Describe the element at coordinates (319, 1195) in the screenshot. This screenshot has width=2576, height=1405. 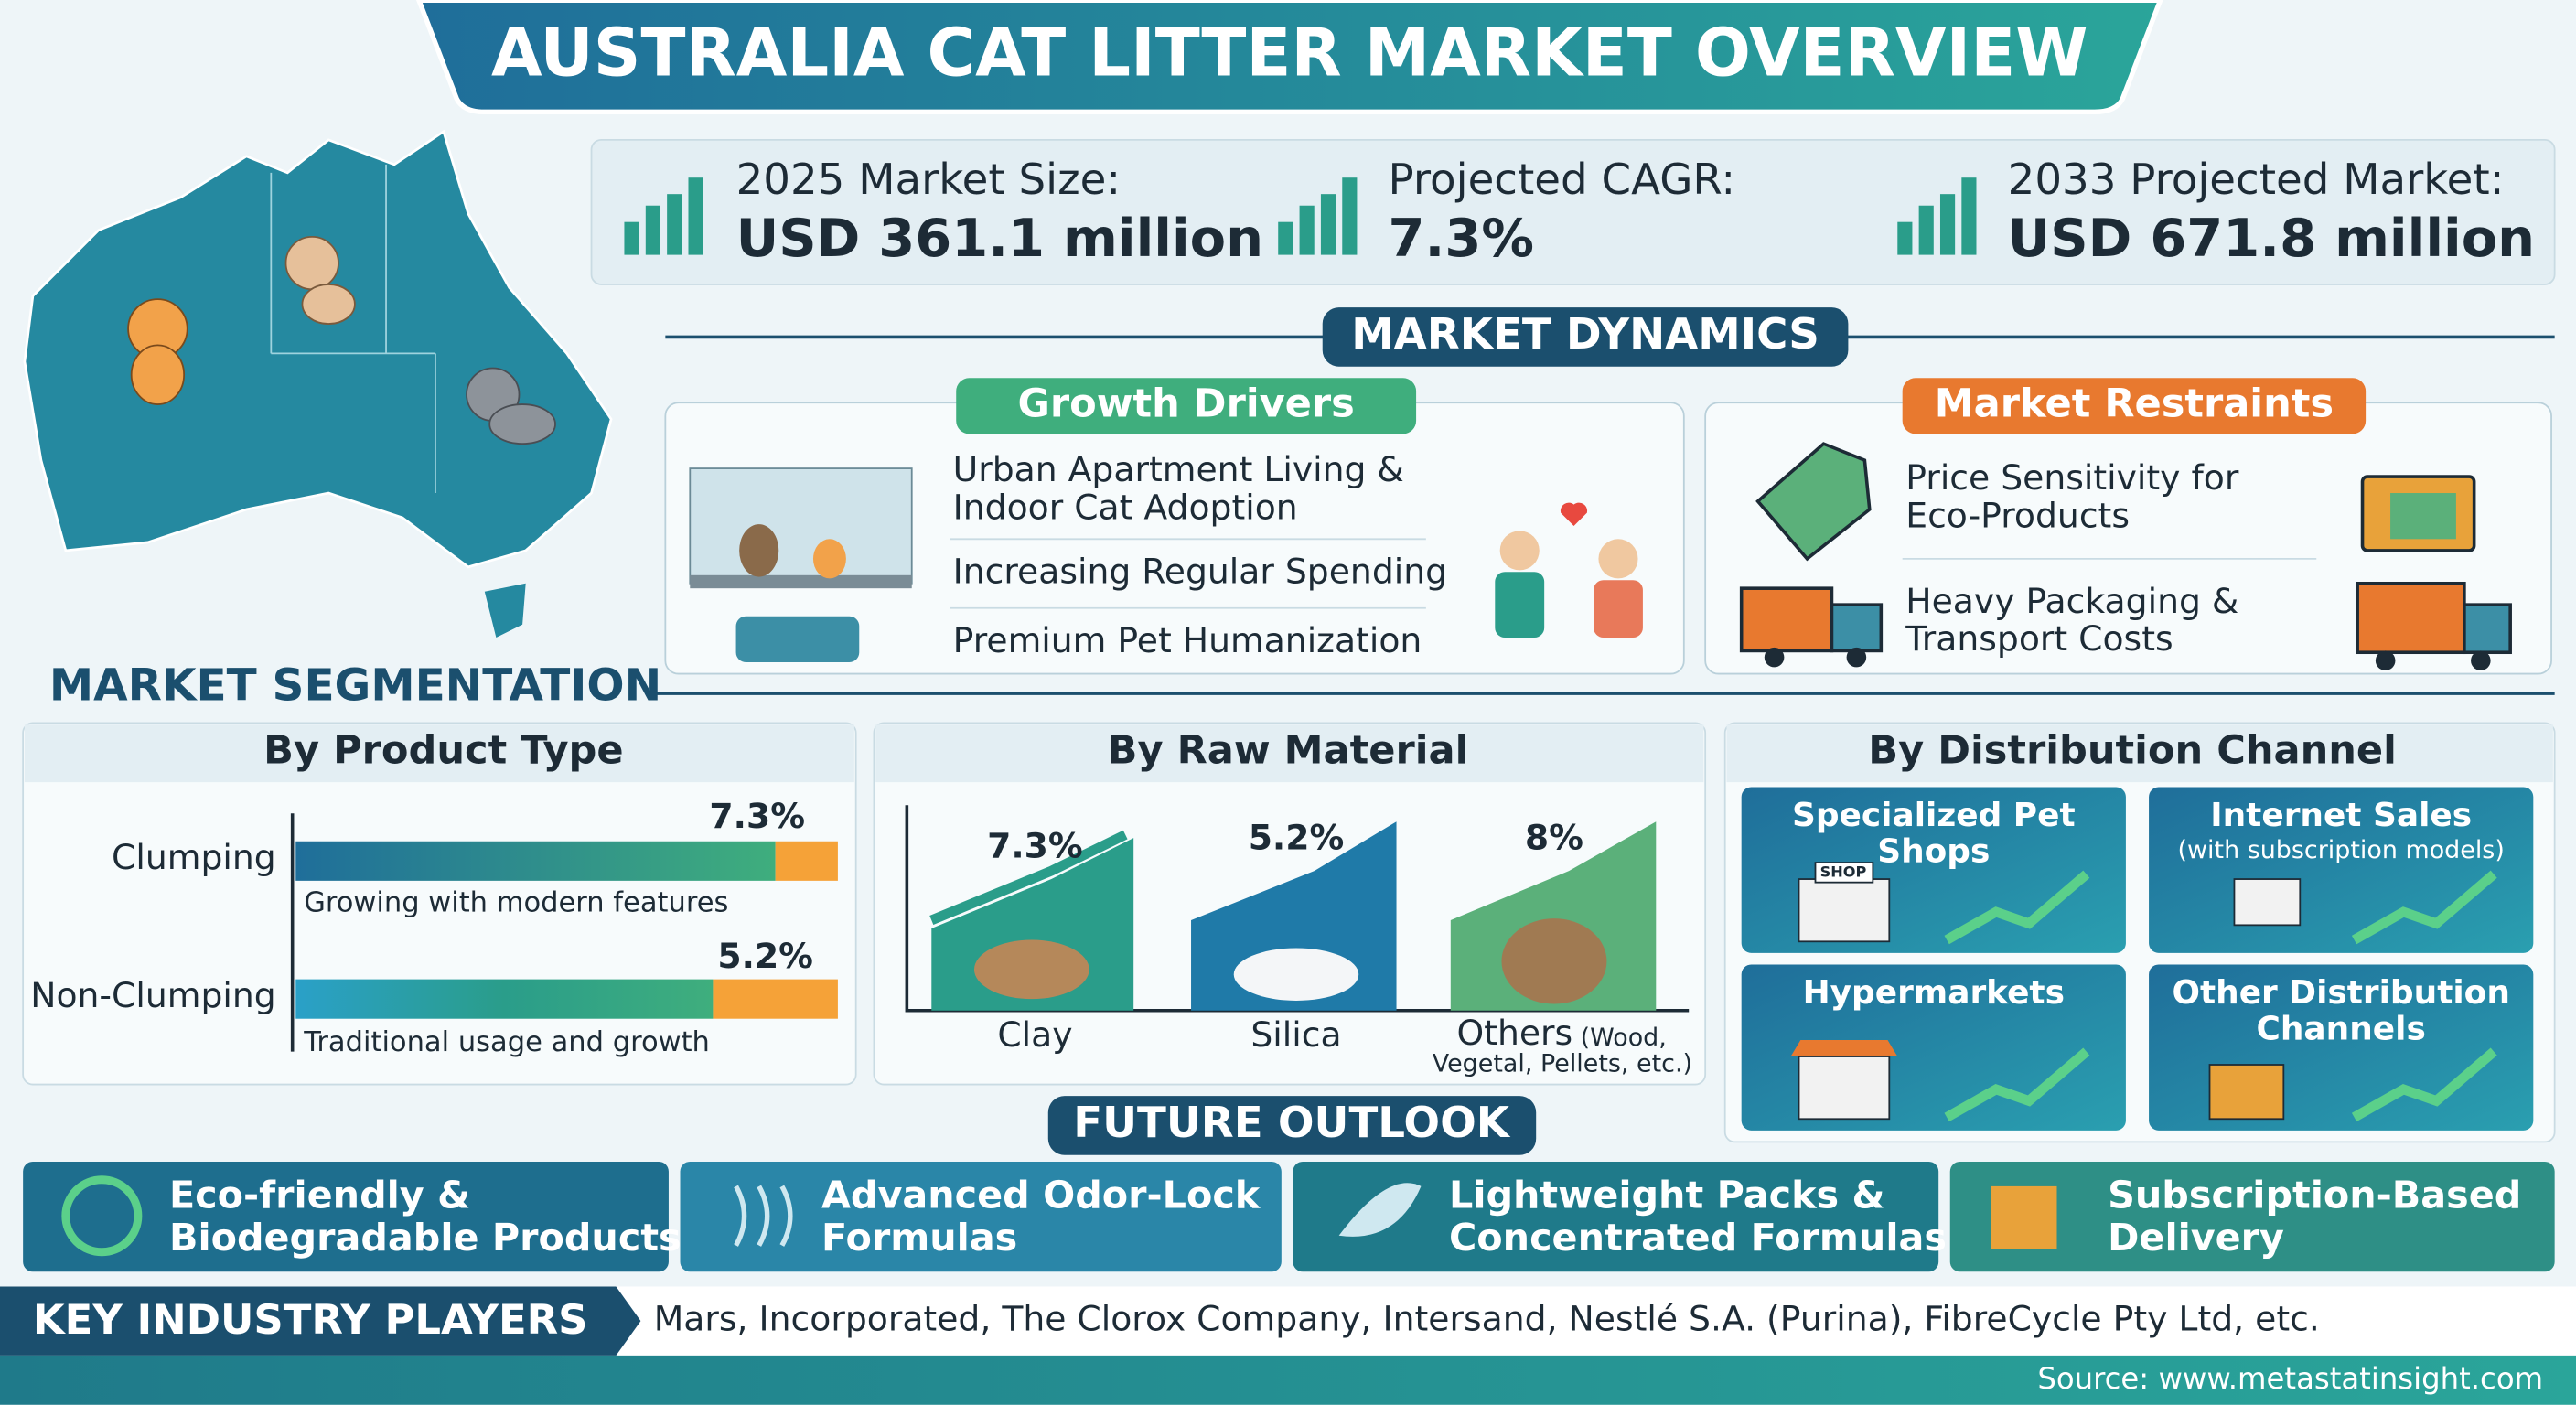
I see `outlook-item: Eco-friendly &` at that location.